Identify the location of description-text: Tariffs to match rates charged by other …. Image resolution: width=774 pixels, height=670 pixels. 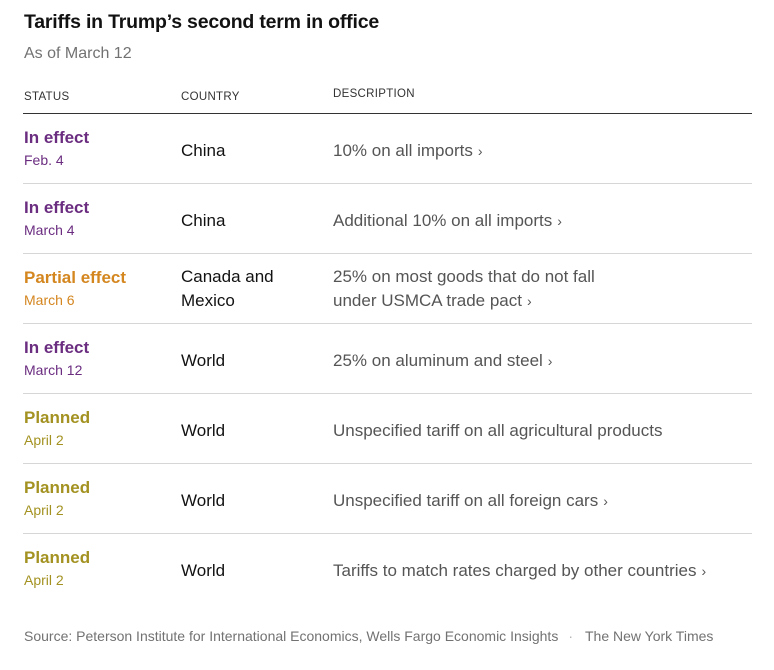
(515, 570).